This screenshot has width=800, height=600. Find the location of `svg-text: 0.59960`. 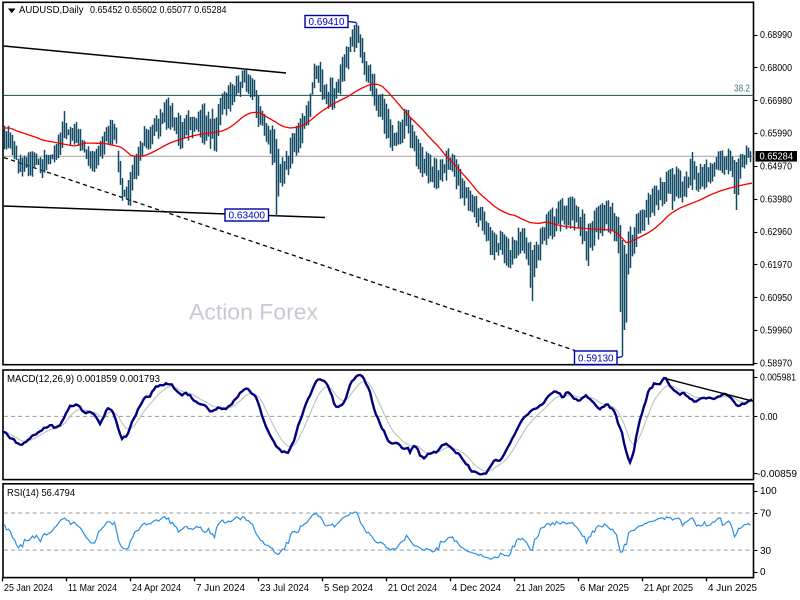

svg-text: 0.59960 is located at coordinates (776, 331).